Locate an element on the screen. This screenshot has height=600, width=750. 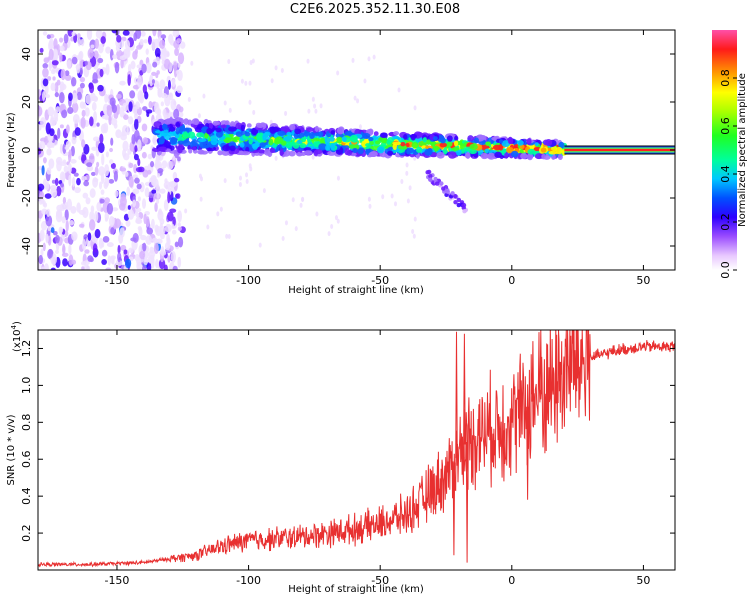
y-tick-label: 20 is located at coordinates (26, 102).